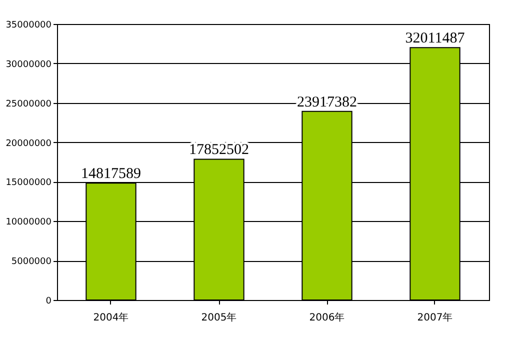 This screenshot has height=342, width=514. Describe the element at coordinates (29, 25) in the screenshot. I see `y-tick-label: 35000000` at that location.